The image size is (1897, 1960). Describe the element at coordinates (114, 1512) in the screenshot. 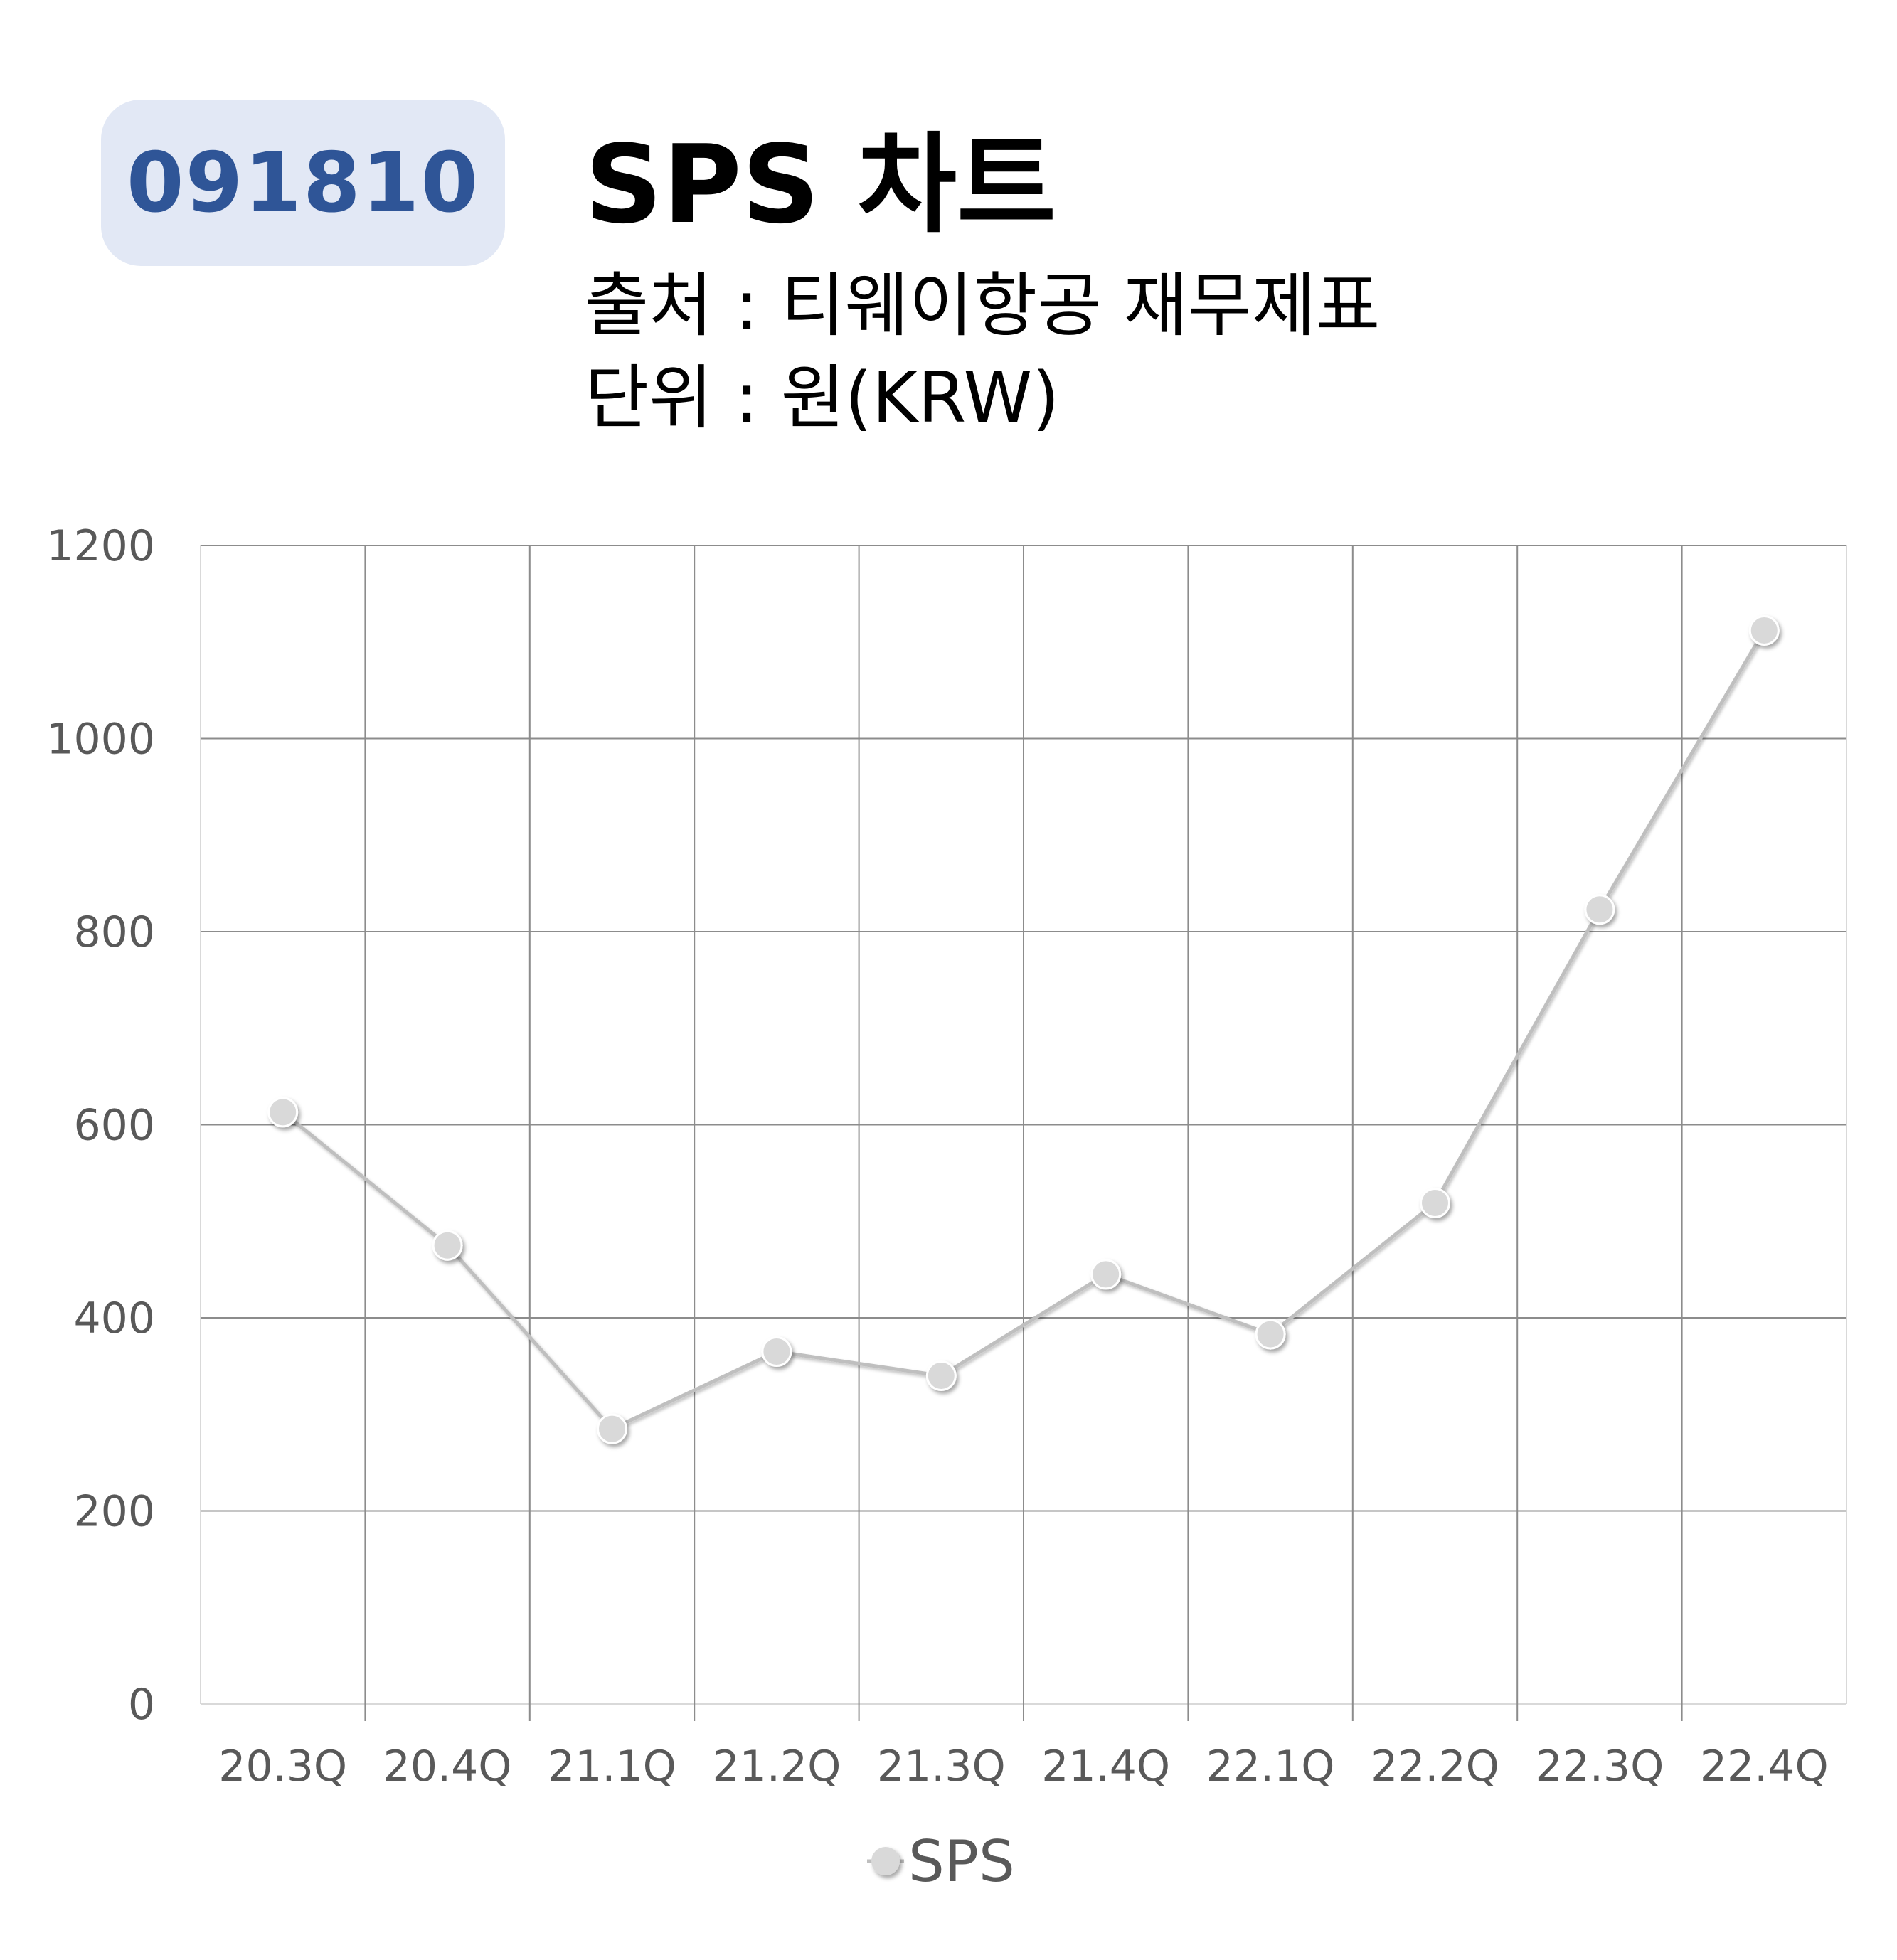

I see `y-tick-label: 200` at that location.